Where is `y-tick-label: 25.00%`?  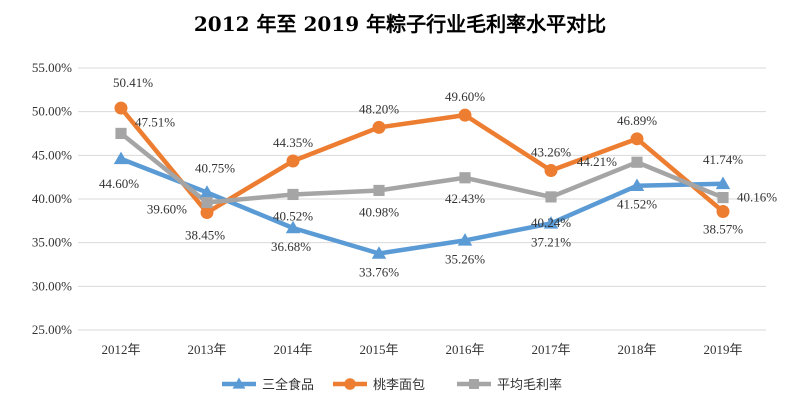
y-tick-label: 25.00% is located at coordinates (52, 329).